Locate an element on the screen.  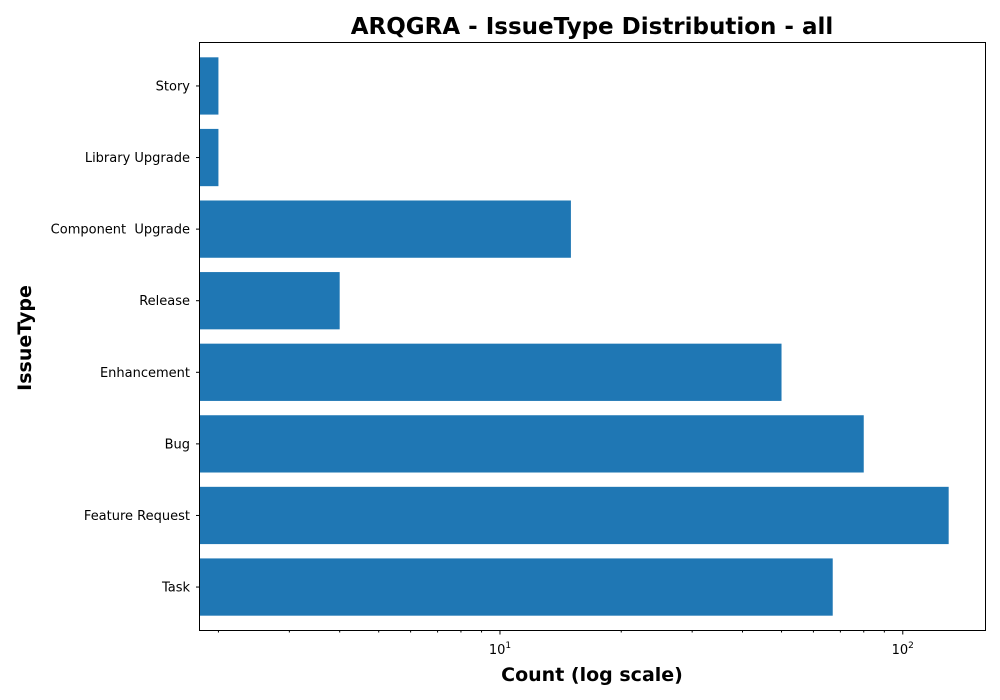
x-tick-label: 10² is located at coordinates (903, 649).